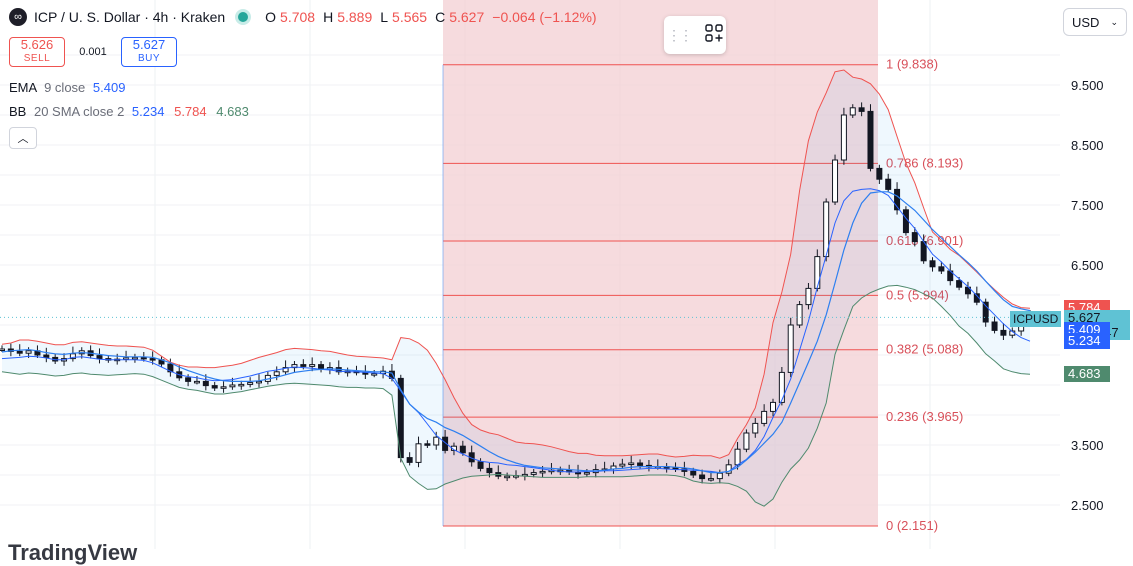 This screenshot has height=566, width=1133. I want to click on infinity-icon: ∞, so click(18, 17).